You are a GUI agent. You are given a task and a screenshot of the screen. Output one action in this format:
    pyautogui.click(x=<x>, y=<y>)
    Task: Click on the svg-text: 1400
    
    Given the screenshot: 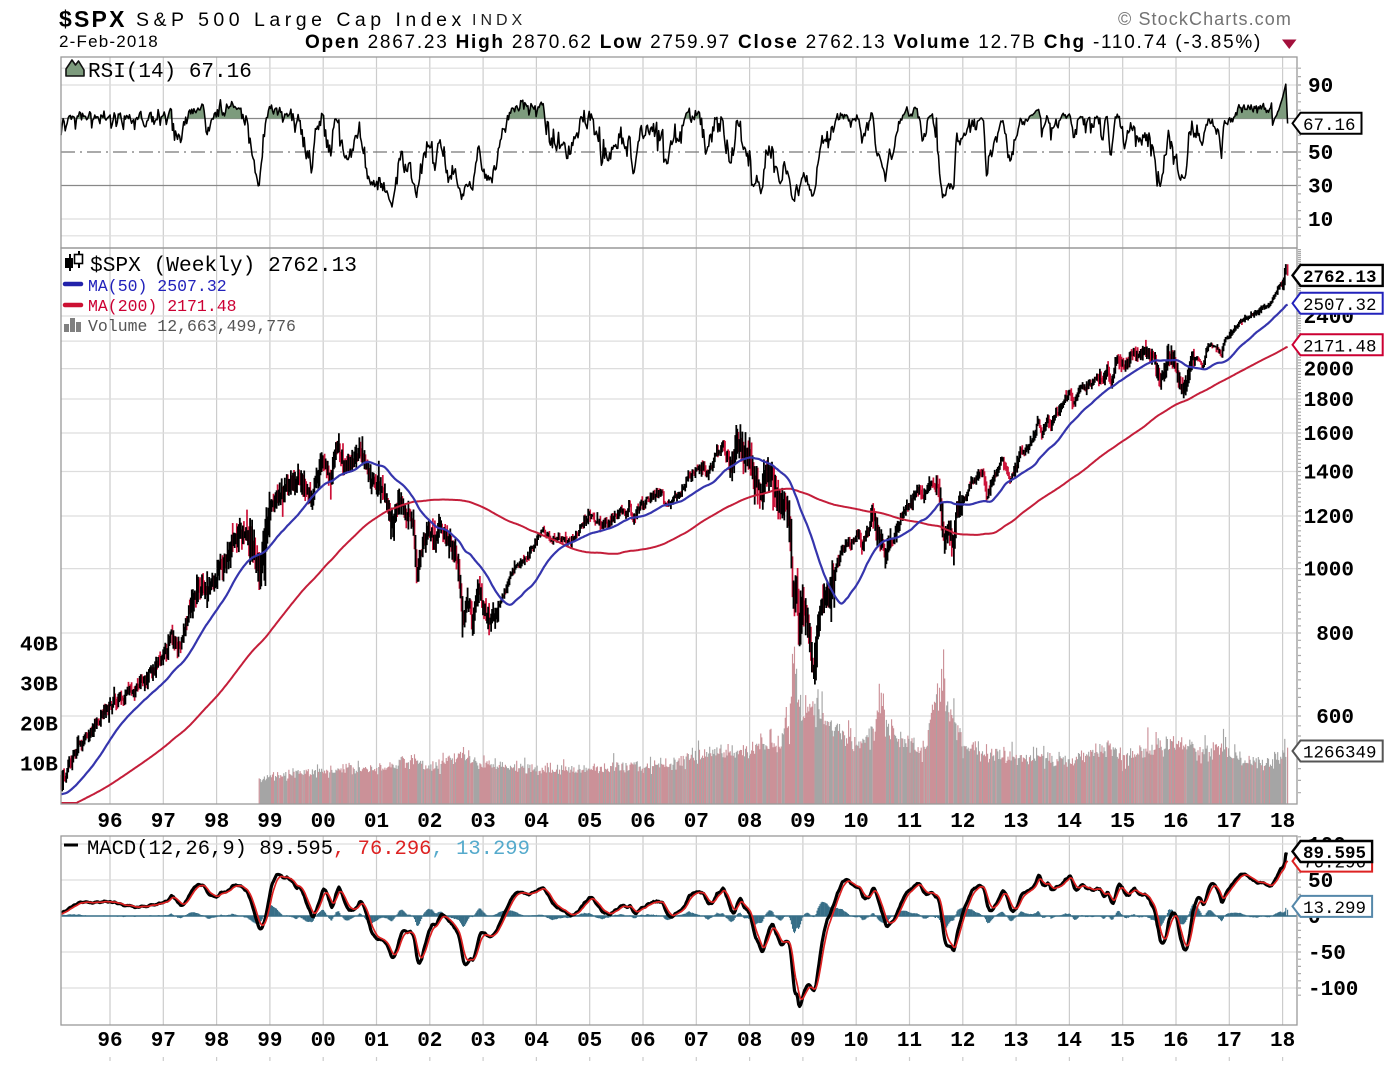 What is the action you would take?
    pyautogui.click(x=1329, y=474)
    